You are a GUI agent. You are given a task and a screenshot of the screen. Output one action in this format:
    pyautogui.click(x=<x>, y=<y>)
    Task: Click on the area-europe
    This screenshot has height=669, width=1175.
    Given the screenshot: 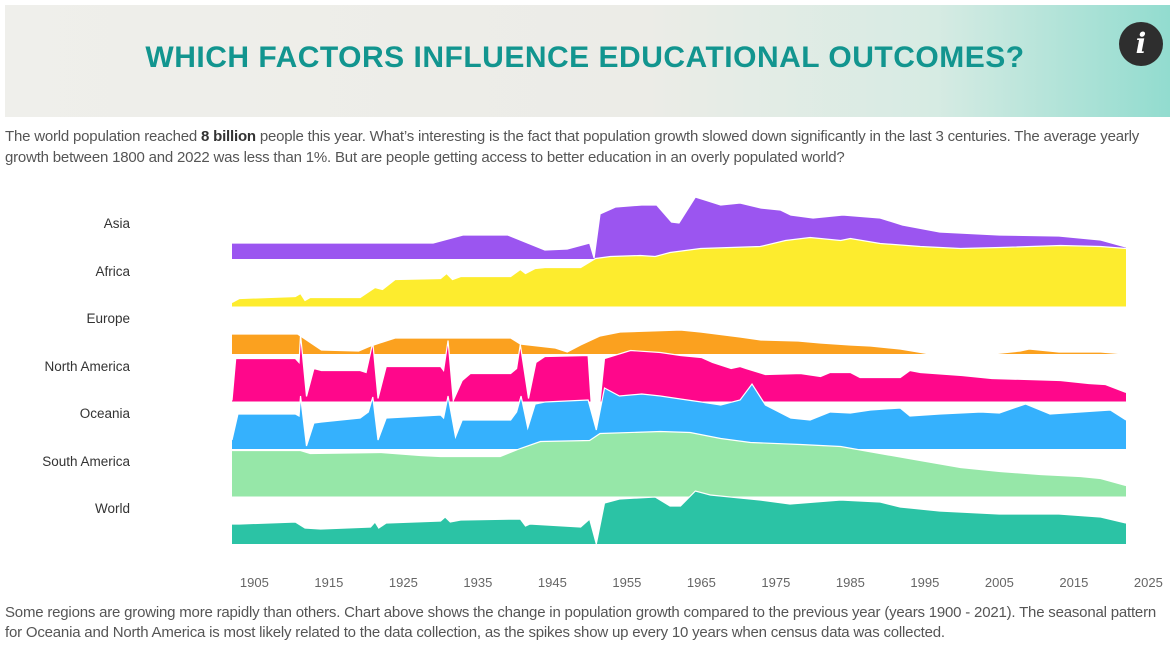 What is the action you would take?
    pyautogui.click(x=679, y=342)
    